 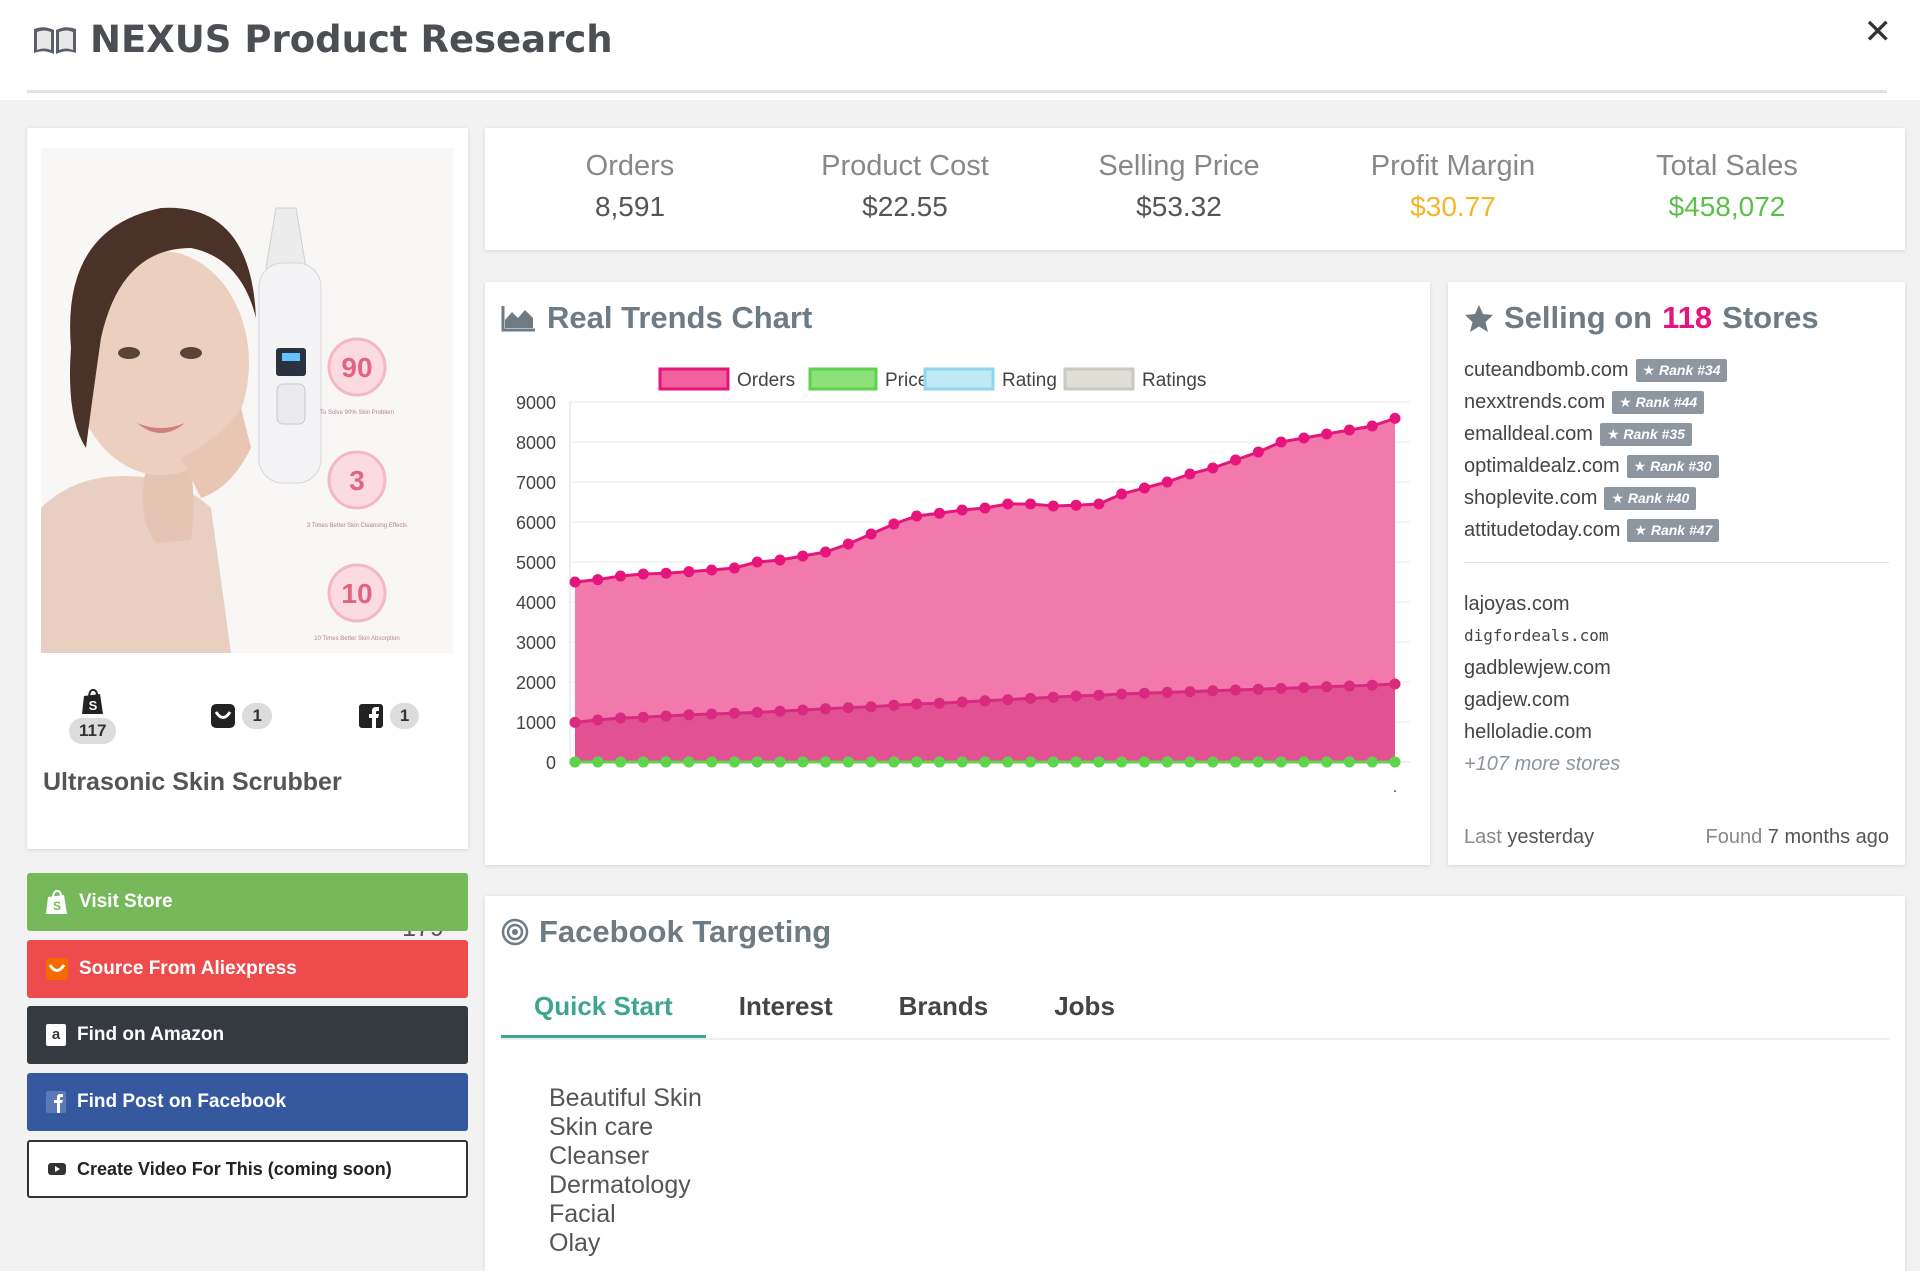 I want to click on store-domain: gadjew.com, so click(x=1517, y=700).